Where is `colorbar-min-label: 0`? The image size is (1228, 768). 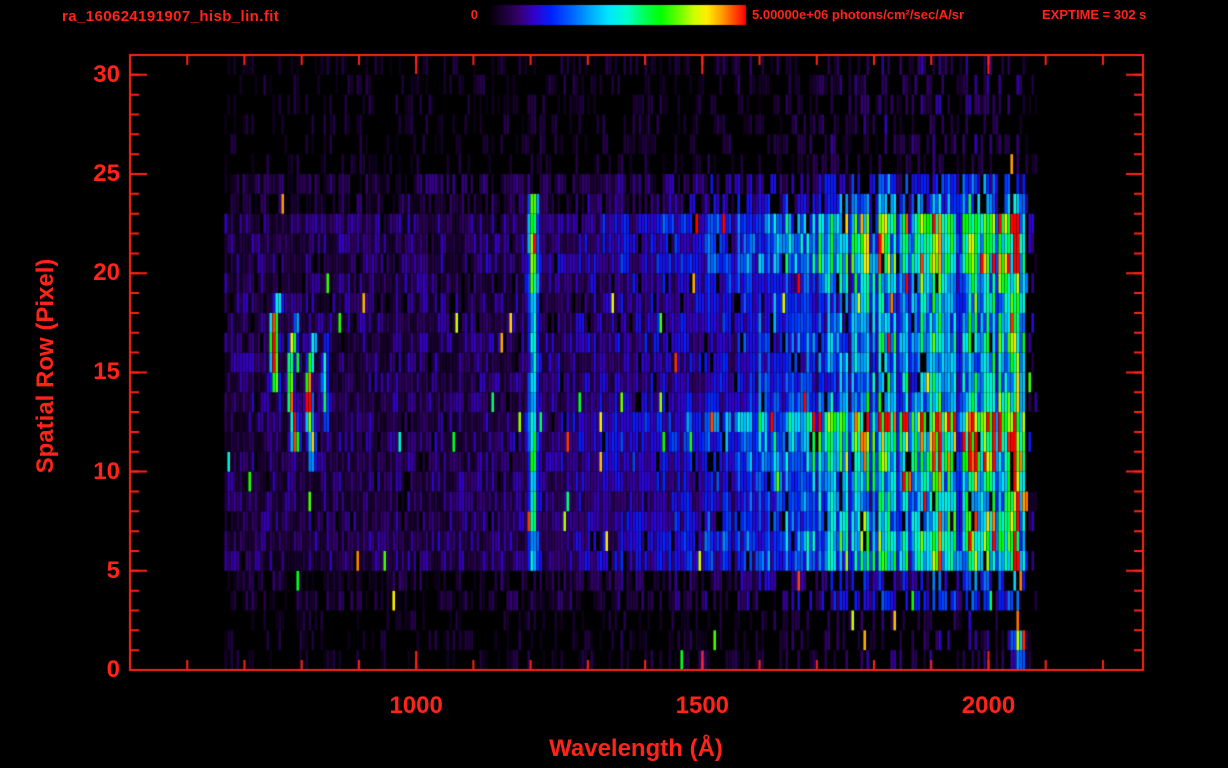 colorbar-min-label: 0 is located at coordinates (474, 14).